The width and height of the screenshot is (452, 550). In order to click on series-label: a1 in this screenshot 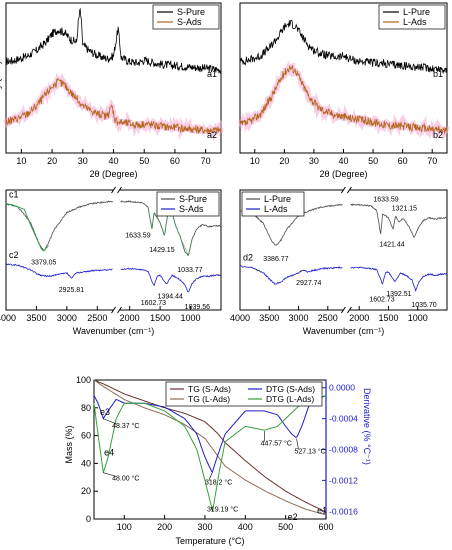, I will do `click(212, 74)`.